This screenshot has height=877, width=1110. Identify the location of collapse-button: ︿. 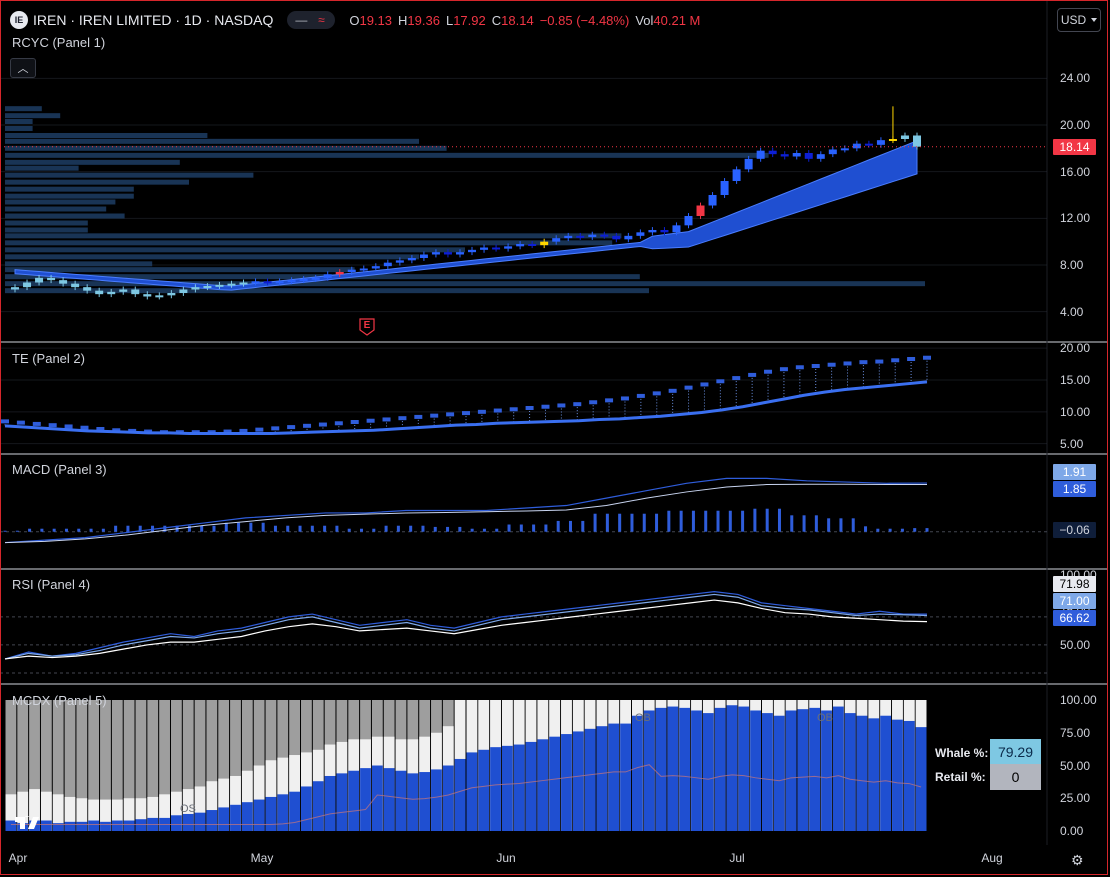
(23, 68).